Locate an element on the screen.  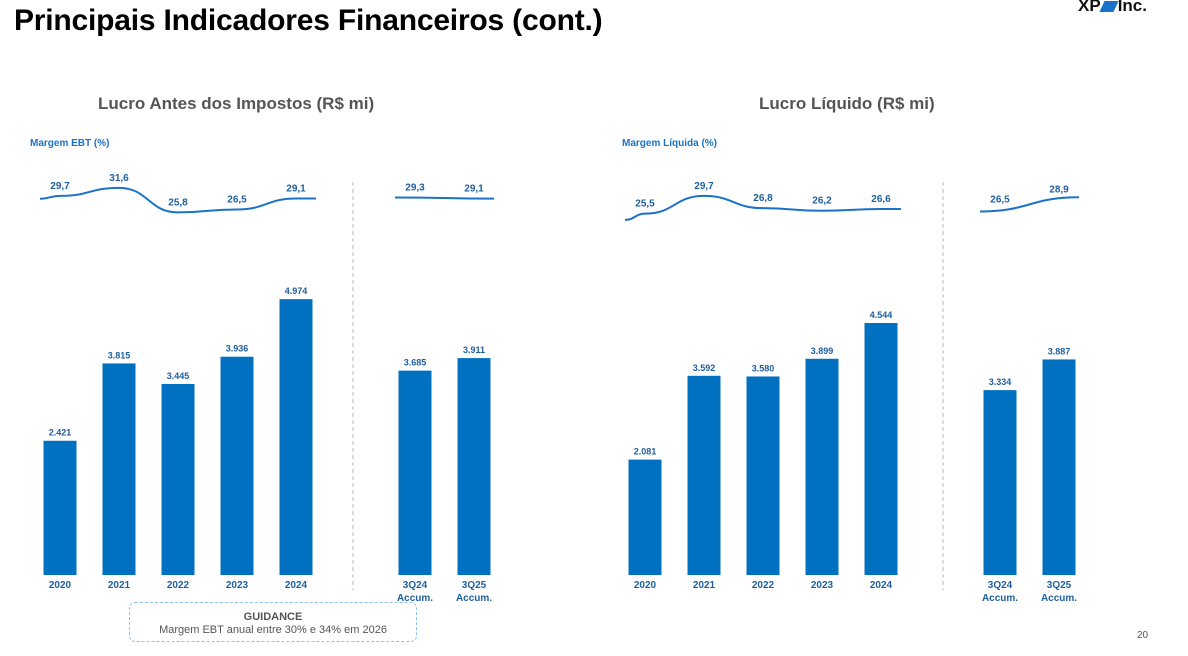
net-margin-label-3q24-accum: 26,5 is located at coordinates (1000, 199).